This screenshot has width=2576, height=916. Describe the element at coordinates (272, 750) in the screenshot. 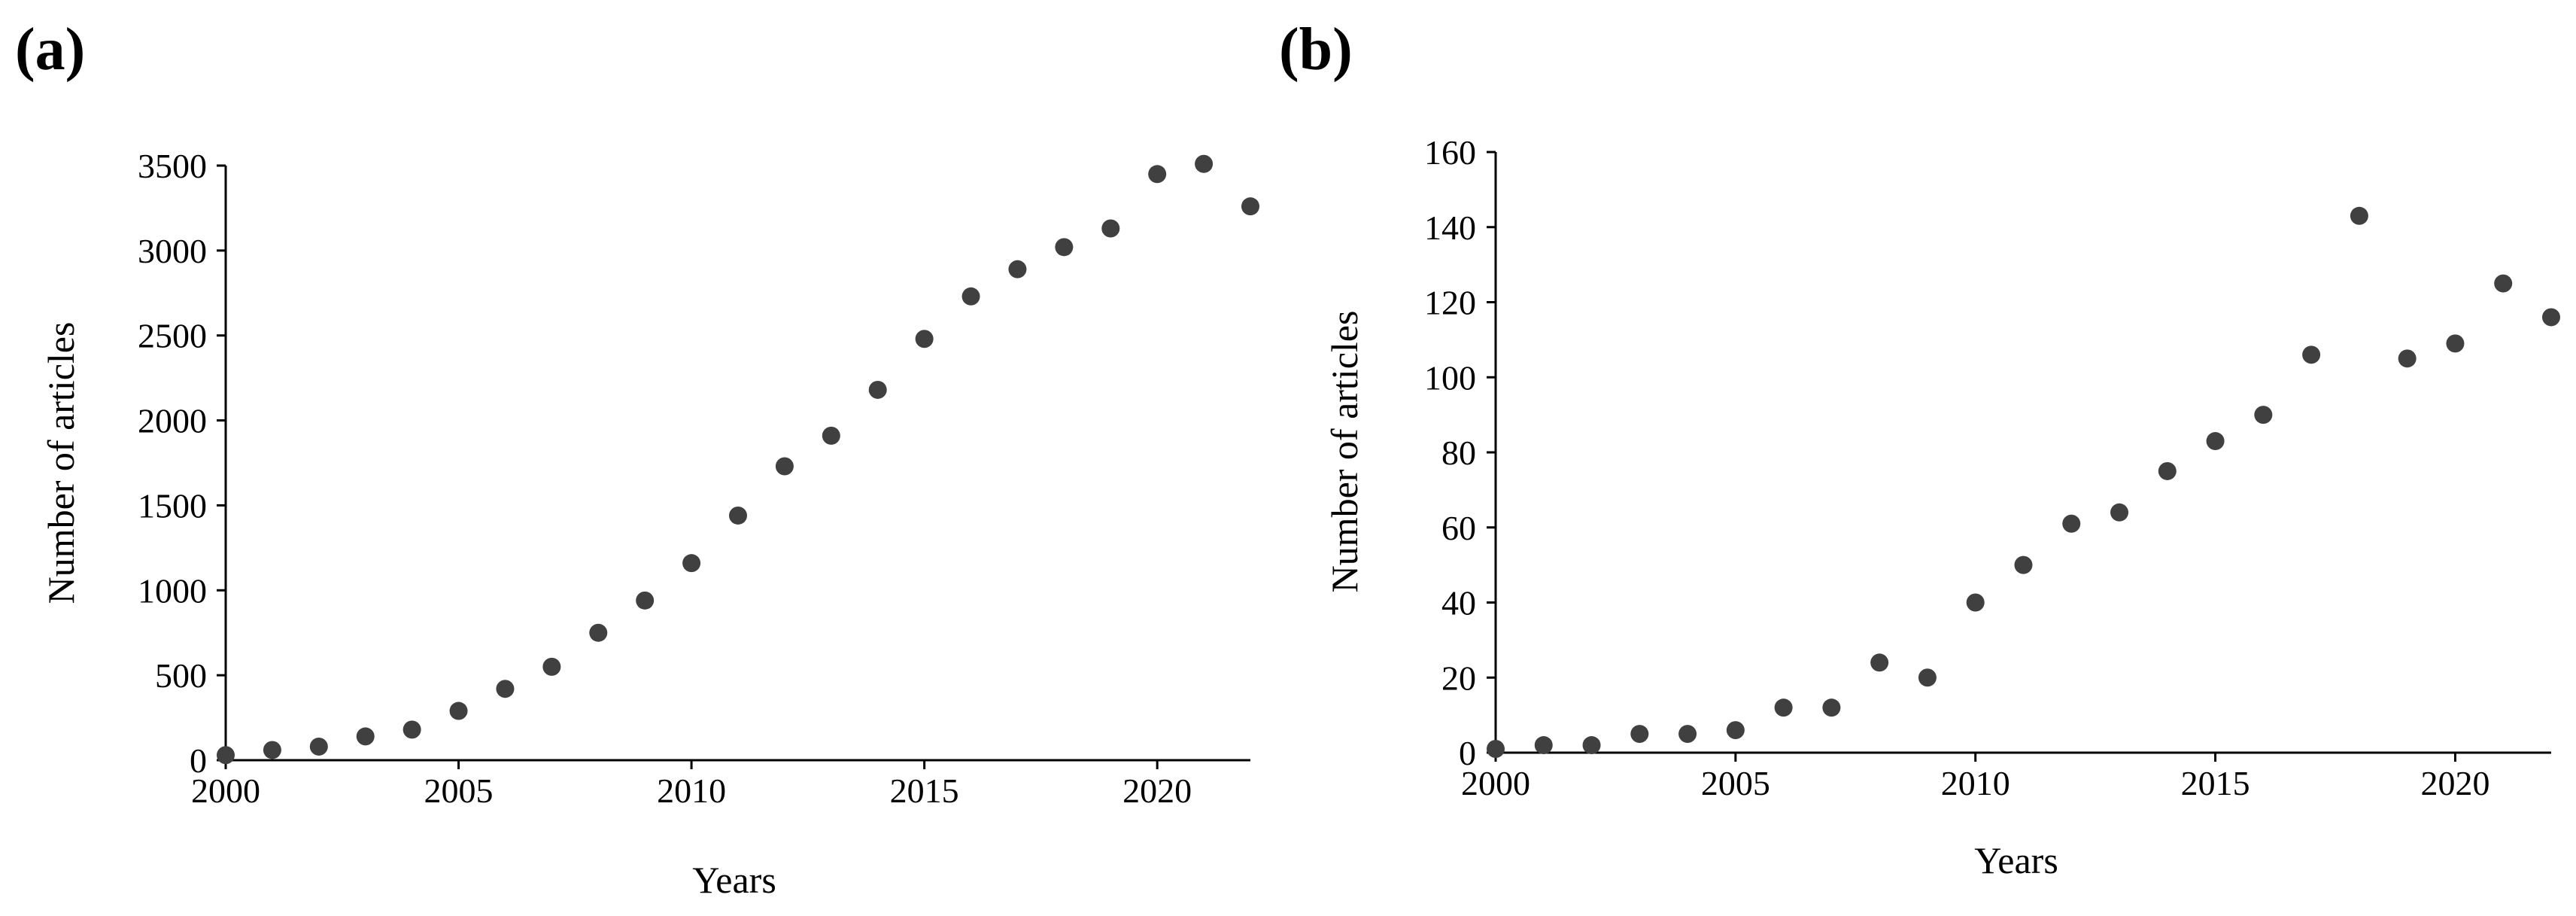

I see `data-point-a-2001` at that location.